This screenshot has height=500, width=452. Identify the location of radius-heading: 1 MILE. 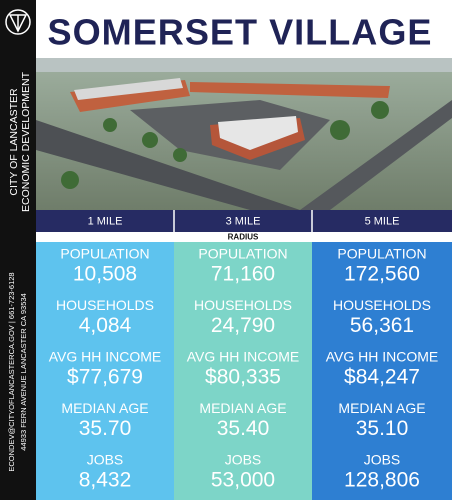
(105, 221).